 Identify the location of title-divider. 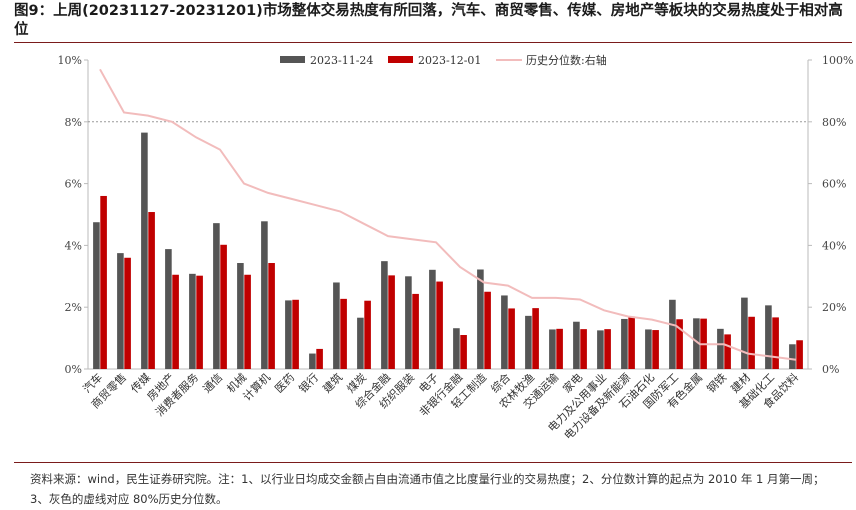
(433, 42).